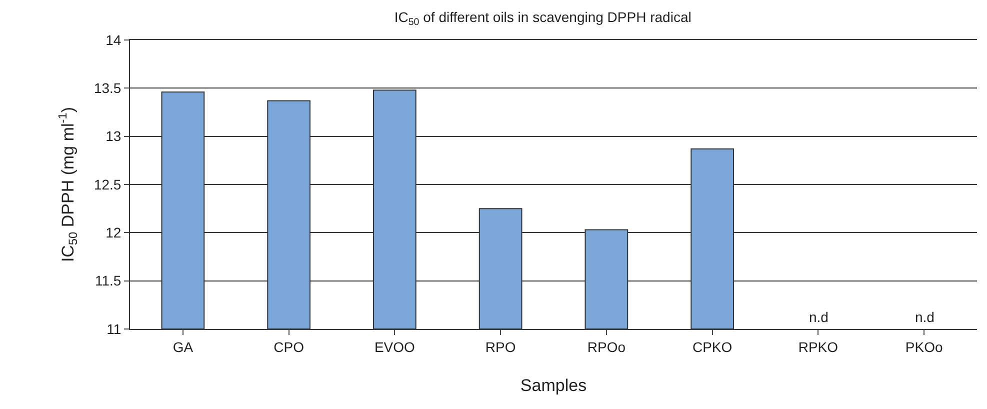 This screenshot has height=409, width=987. What do you see at coordinates (818, 346) in the screenshot?
I see `x-tick-label: RPKO` at bounding box center [818, 346].